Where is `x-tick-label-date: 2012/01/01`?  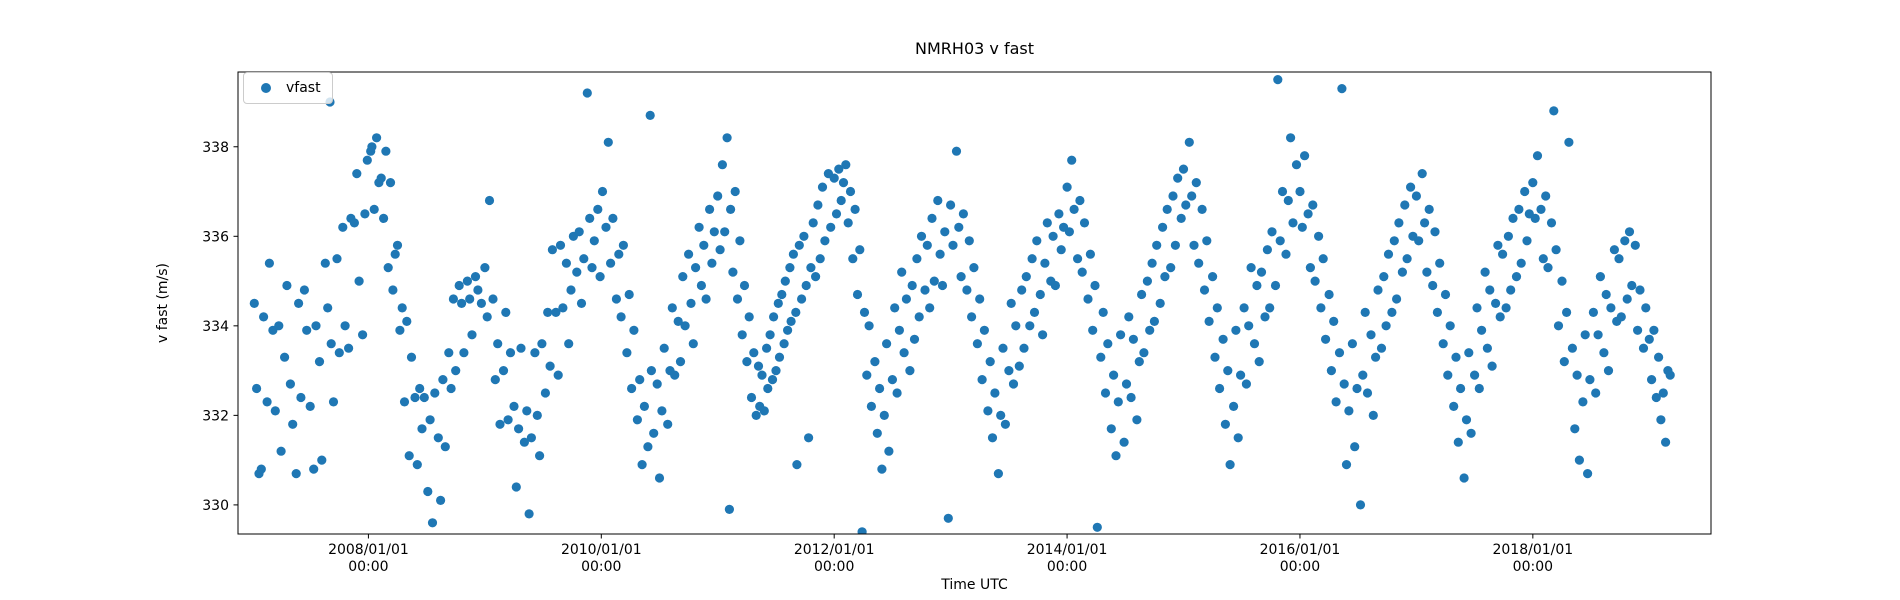 x-tick-label-date: 2012/01/01 is located at coordinates (834, 550).